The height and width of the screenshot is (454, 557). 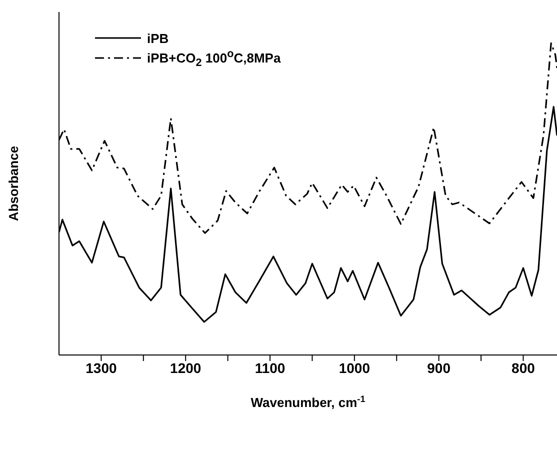 I want to click on legend-label: iPB, so click(x=158, y=38).